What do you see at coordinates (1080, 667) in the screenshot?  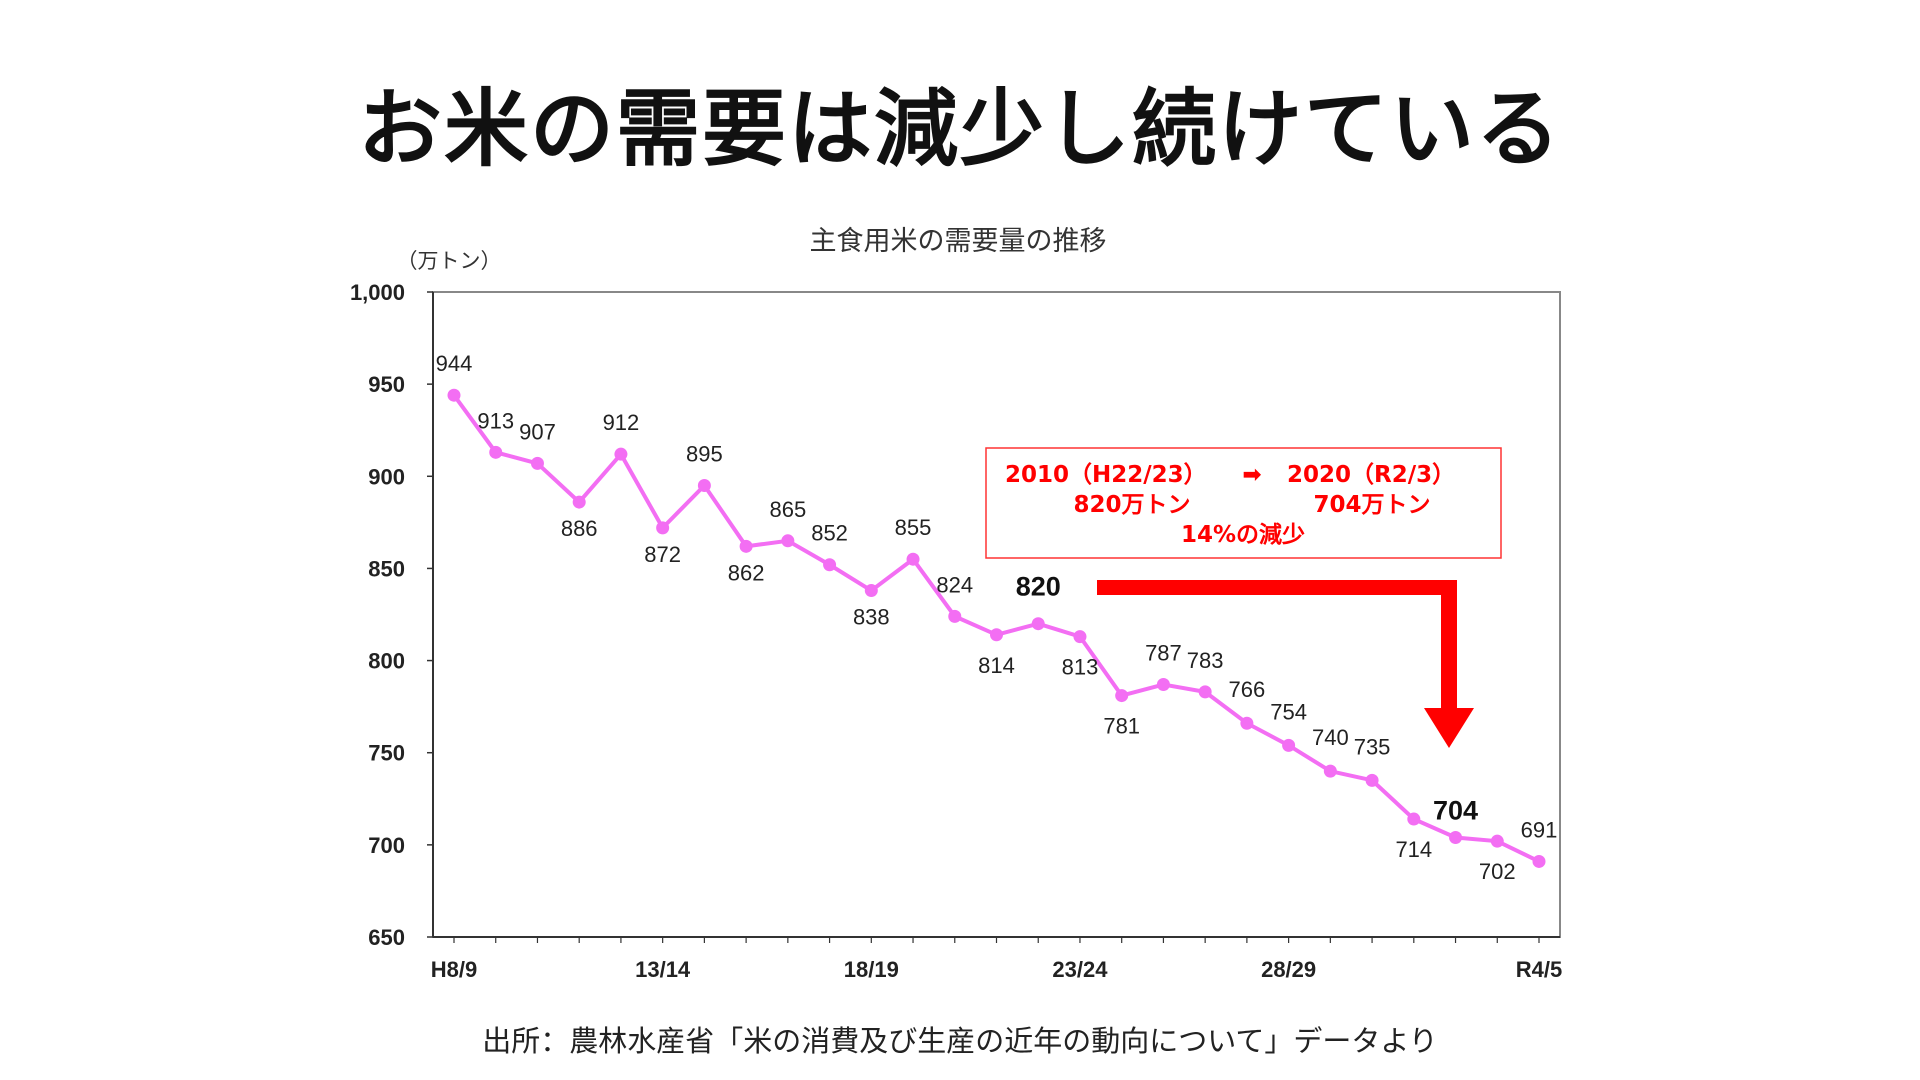 I see `data-label: 813` at bounding box center [1080, 667].